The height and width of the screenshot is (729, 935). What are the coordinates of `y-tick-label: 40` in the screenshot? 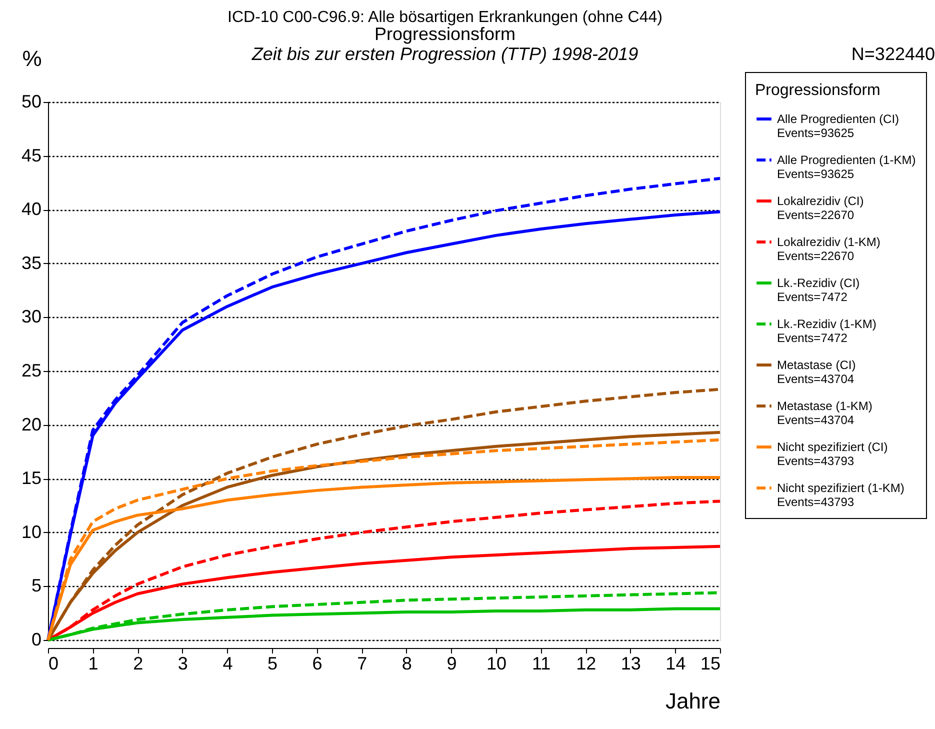 It's located at (31, 209).